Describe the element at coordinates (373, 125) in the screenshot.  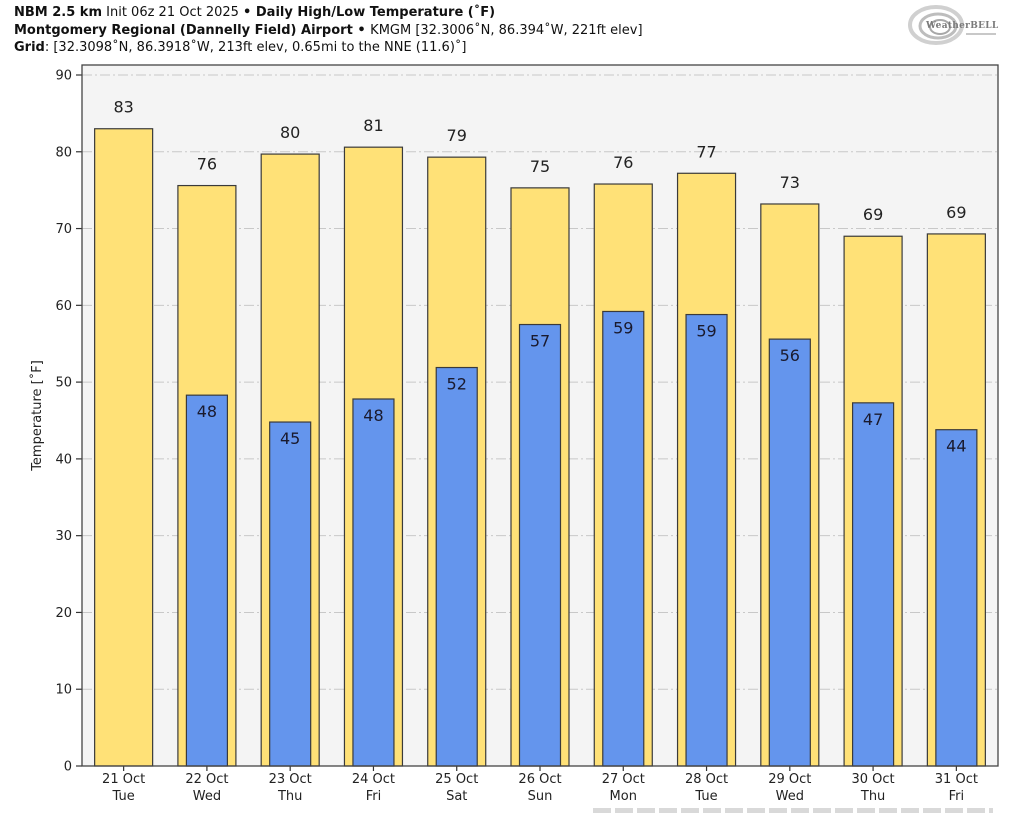
I see `high-value-label: 81` at that location.